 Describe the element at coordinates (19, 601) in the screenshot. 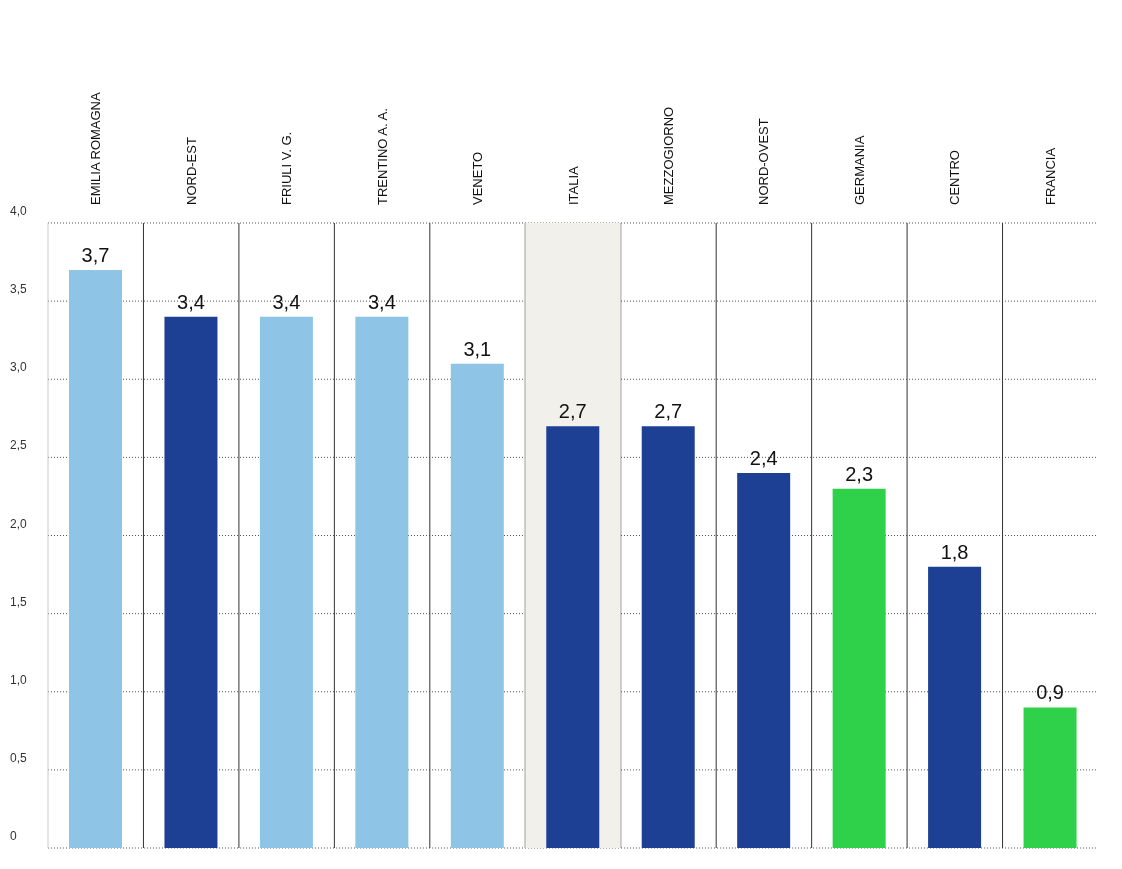

I see `y-tick-label: 1,5` at that location.